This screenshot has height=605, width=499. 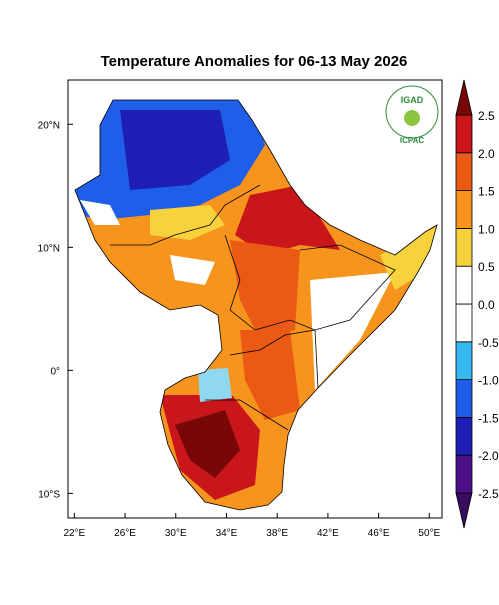 What do you see at coordinates (488, 494) in the screenshot?
I see `colorbar-label: -2.5` at bounding box center [488, 494].